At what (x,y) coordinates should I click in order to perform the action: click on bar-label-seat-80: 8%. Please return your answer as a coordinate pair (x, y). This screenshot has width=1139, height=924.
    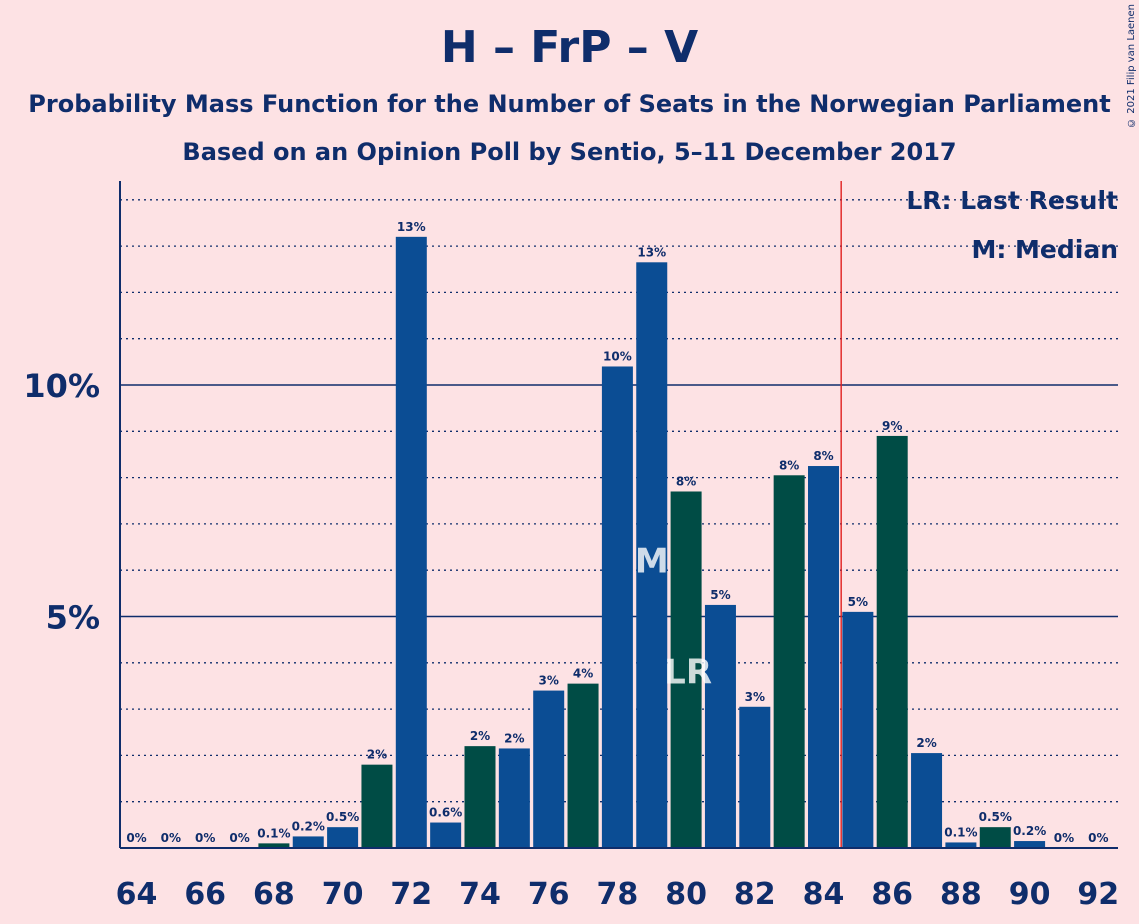
    Looking at the image, I should click on (686, 481).